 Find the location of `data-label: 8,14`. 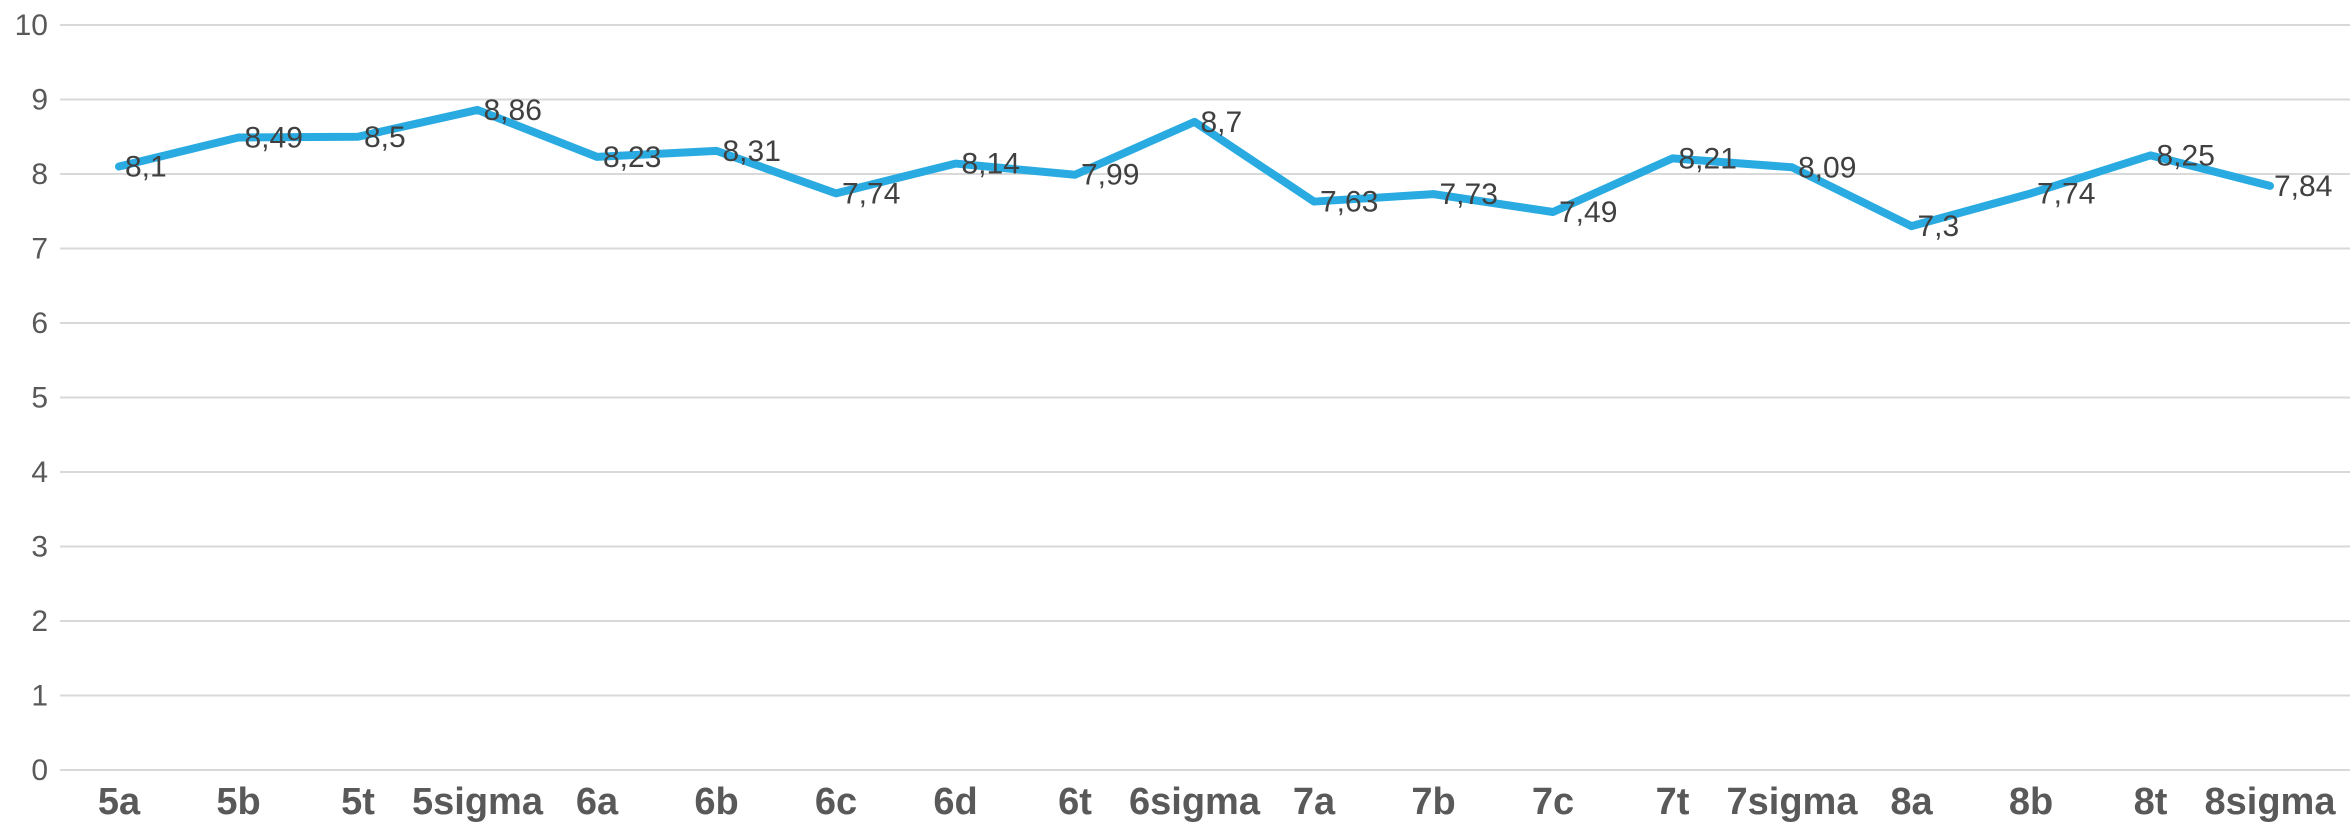

data-label: 8,14 is located at coordinates (991, 164).